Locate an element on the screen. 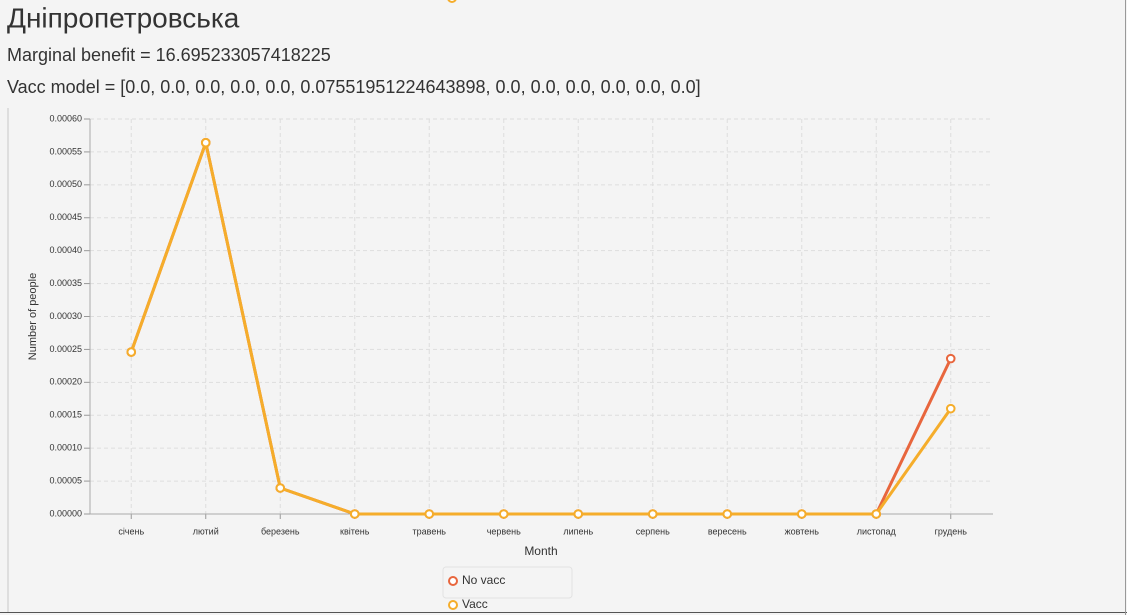 The image size is (1127, 615). x-tick-label: квітень is located at coordinates (355, 531).